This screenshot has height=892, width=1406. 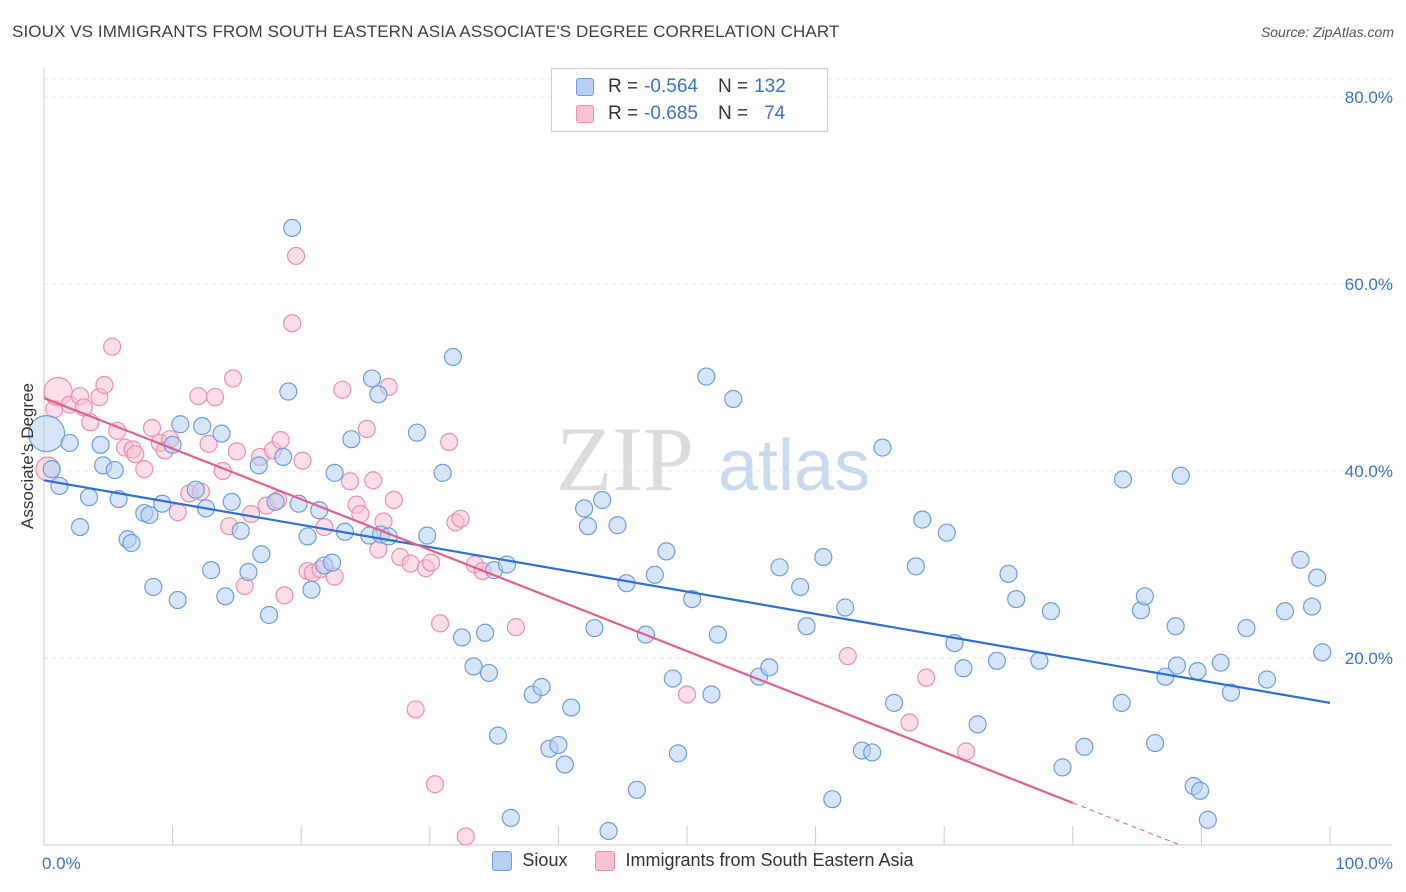 I want to click on n-label: N =, so click(x=733, y=113).